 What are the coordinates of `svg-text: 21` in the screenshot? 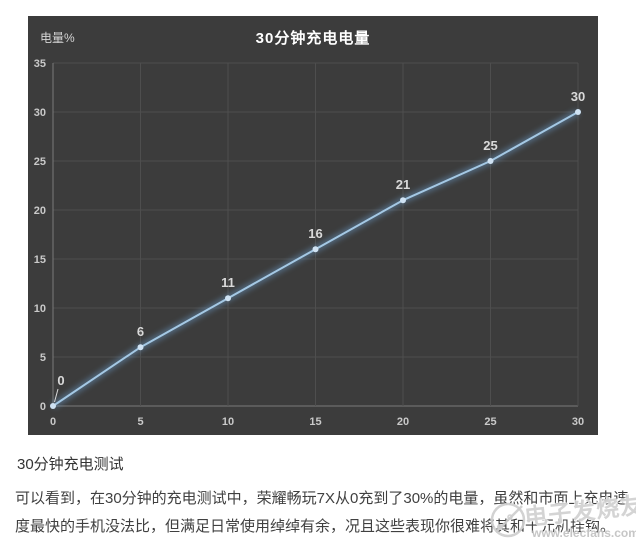 It's located at (403, 184).